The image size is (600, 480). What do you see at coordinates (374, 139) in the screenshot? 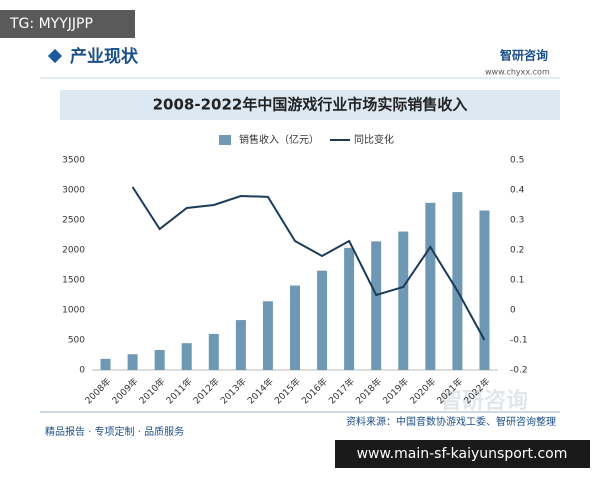
I see `legend-label: 同比变化` at bounding box center [374, 139].